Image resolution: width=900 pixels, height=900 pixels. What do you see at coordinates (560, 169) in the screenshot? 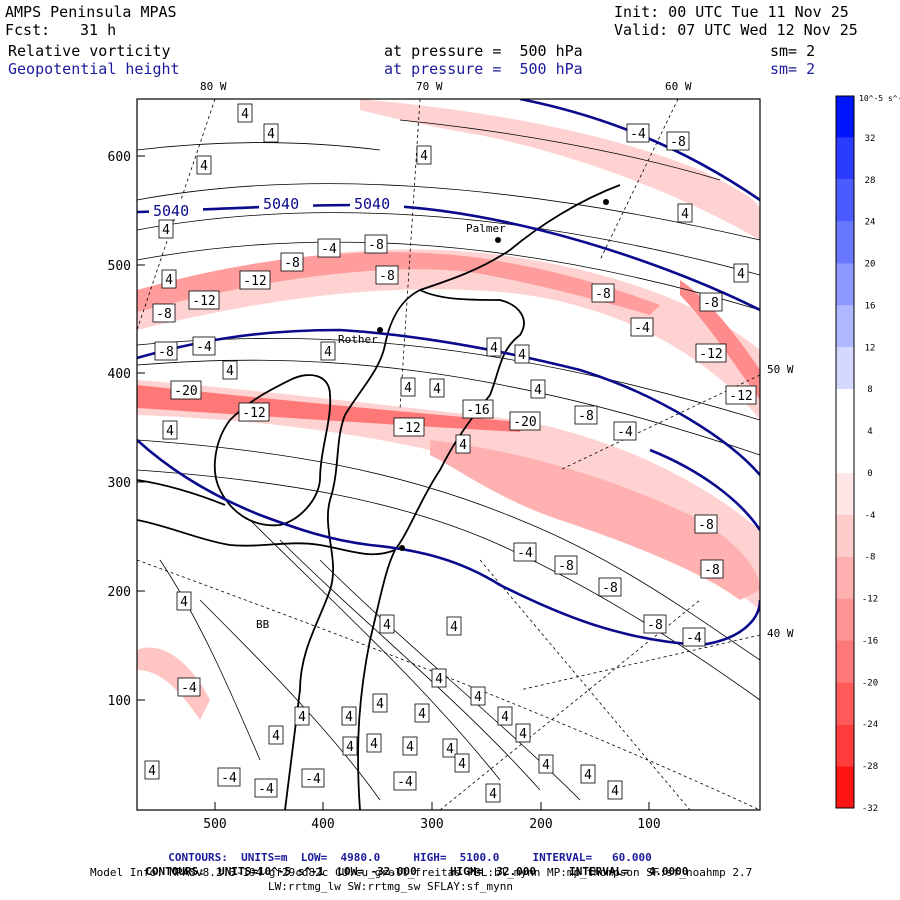
I see `vorticity-band-top` at bounding box center [560, 169].